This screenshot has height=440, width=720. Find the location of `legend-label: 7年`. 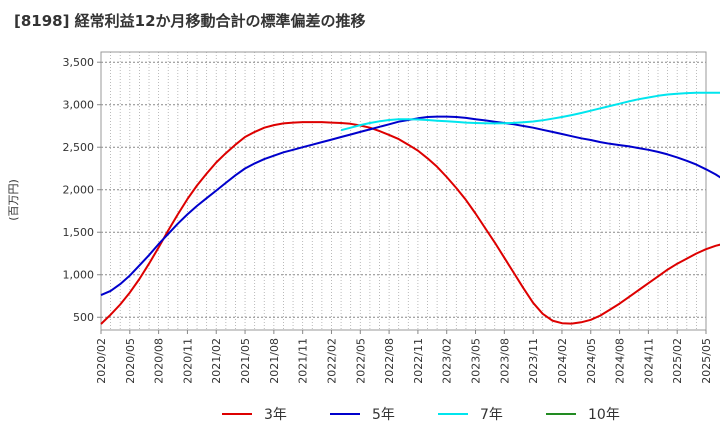

legend-label: 7年 is located at coordinates (491, 415).